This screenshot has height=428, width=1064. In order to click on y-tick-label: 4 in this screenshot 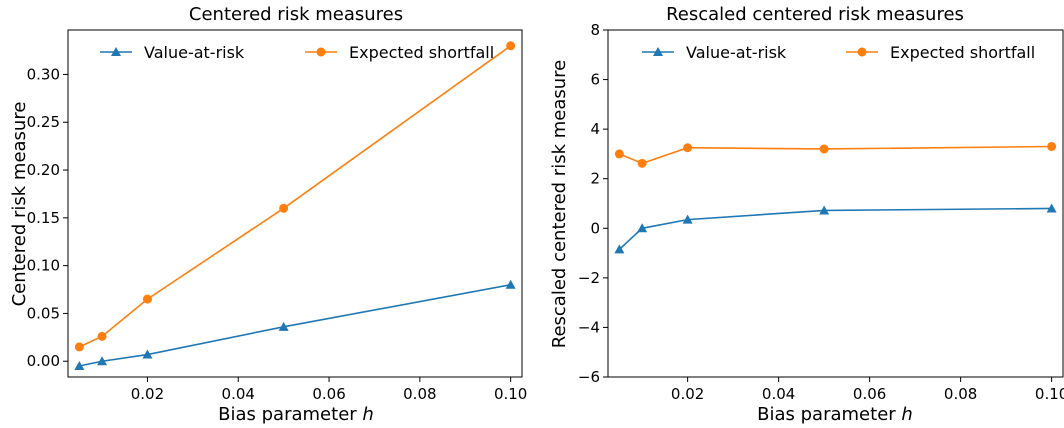, I will do `click(595, 129)`.